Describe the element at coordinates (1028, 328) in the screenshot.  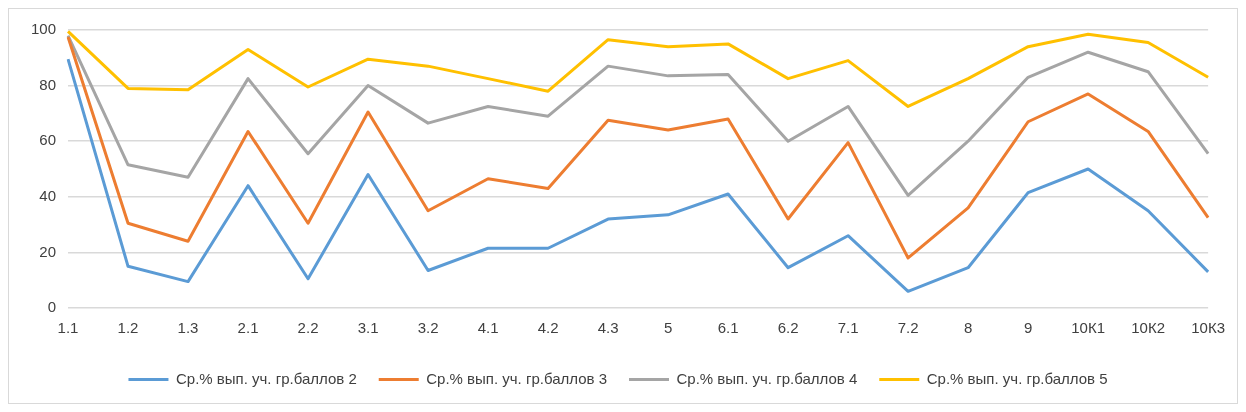
I see `x-tick-label: 9` at that location.